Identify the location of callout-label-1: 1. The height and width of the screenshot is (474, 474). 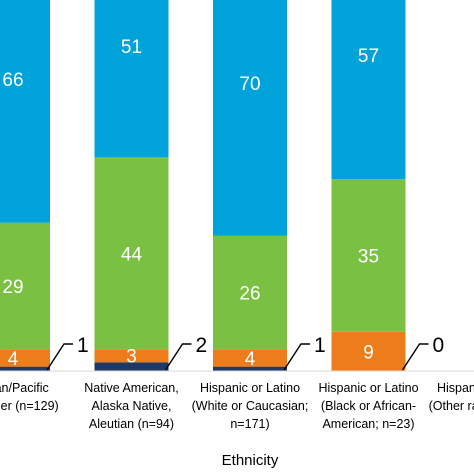
(83, 345).